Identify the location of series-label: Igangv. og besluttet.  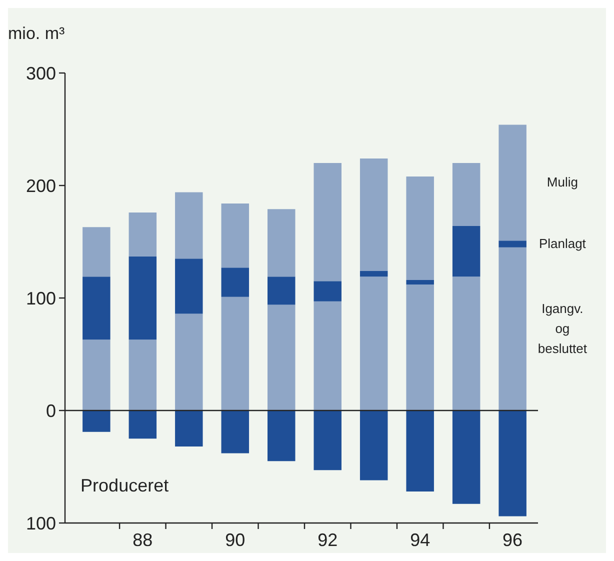
(563, 328).